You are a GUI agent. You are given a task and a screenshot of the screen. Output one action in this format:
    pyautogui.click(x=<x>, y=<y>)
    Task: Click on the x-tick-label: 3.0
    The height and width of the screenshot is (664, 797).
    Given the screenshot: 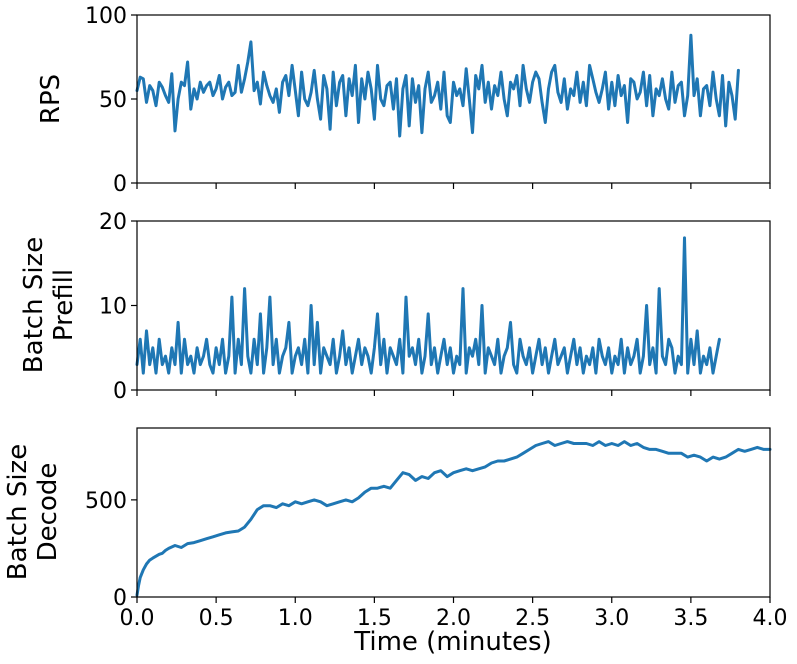 What is the action you would take?
    pyautogui.click(x=611, y=618)
    